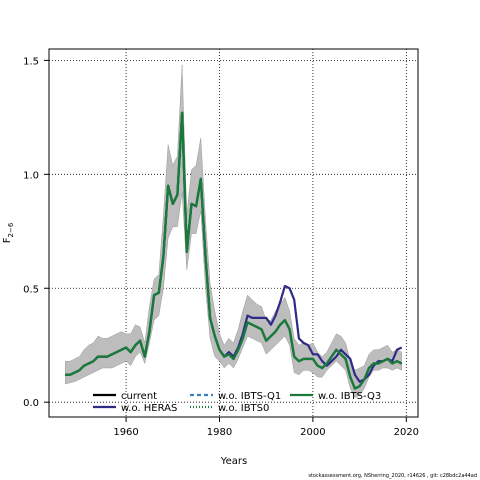  What do you see at coordinates (249, 396) in the screenshot?
I see `legend-label-wo-ibts-q1: w.o. IBTS-Q1` at bounding box center [249, 396].